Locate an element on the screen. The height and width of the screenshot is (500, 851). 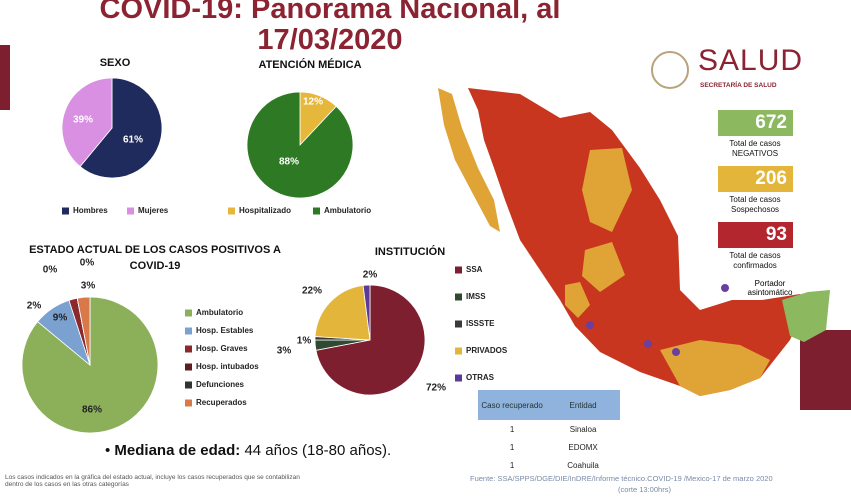
value-label: 1% is located at coordinates (304, 341).